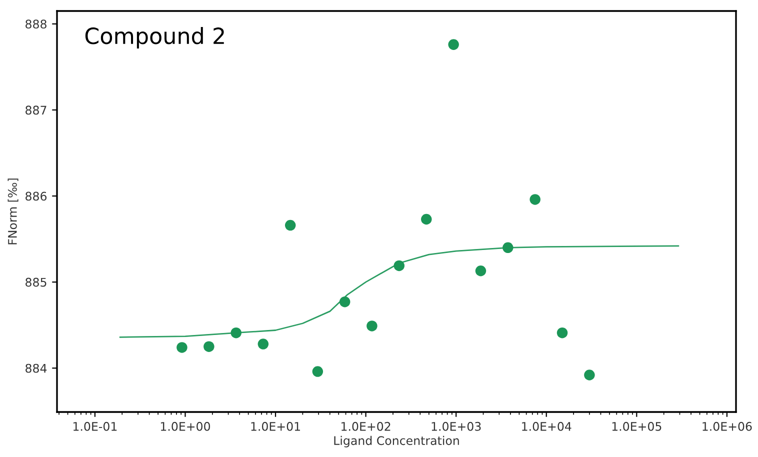 This screenshot has width=758, height=457. I want to click on x-tick-label: 1.0E+01, so click(275, 426).